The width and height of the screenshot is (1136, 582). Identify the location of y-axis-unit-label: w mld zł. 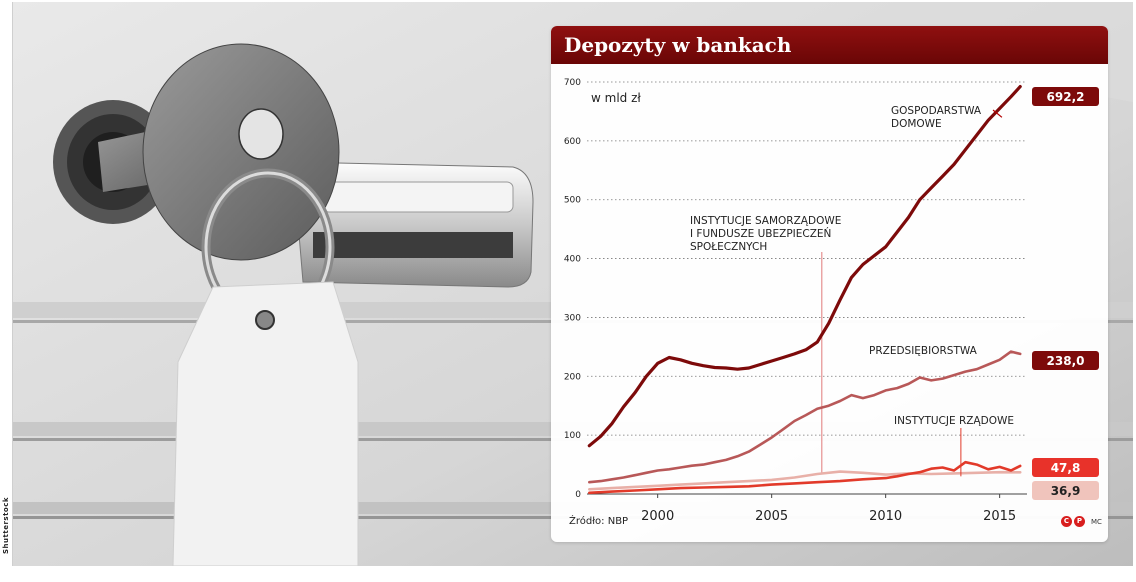
(616, 98).